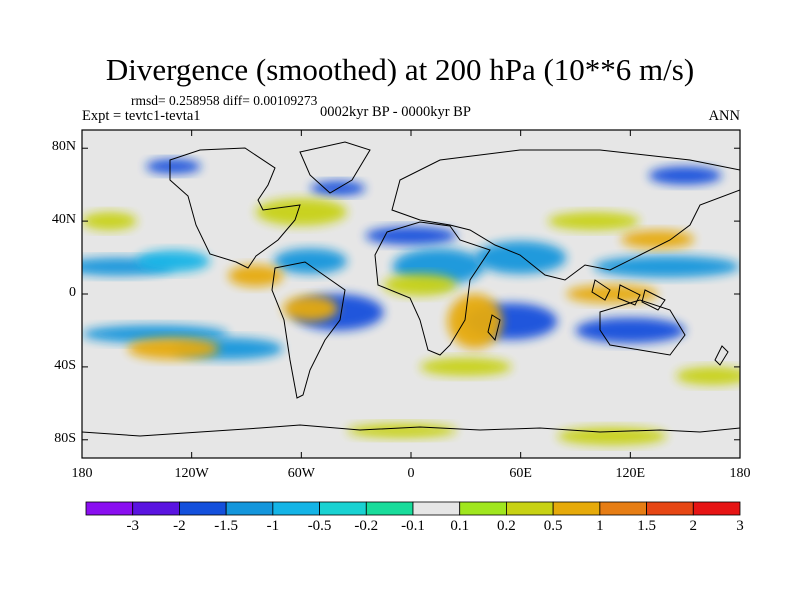 The height and width of the screenshot is (600, 800). Describe the element at coordinates (141, 116) in the screenshot. I see `experiment-label: Expt = tevtc1-tevta1` at that location.